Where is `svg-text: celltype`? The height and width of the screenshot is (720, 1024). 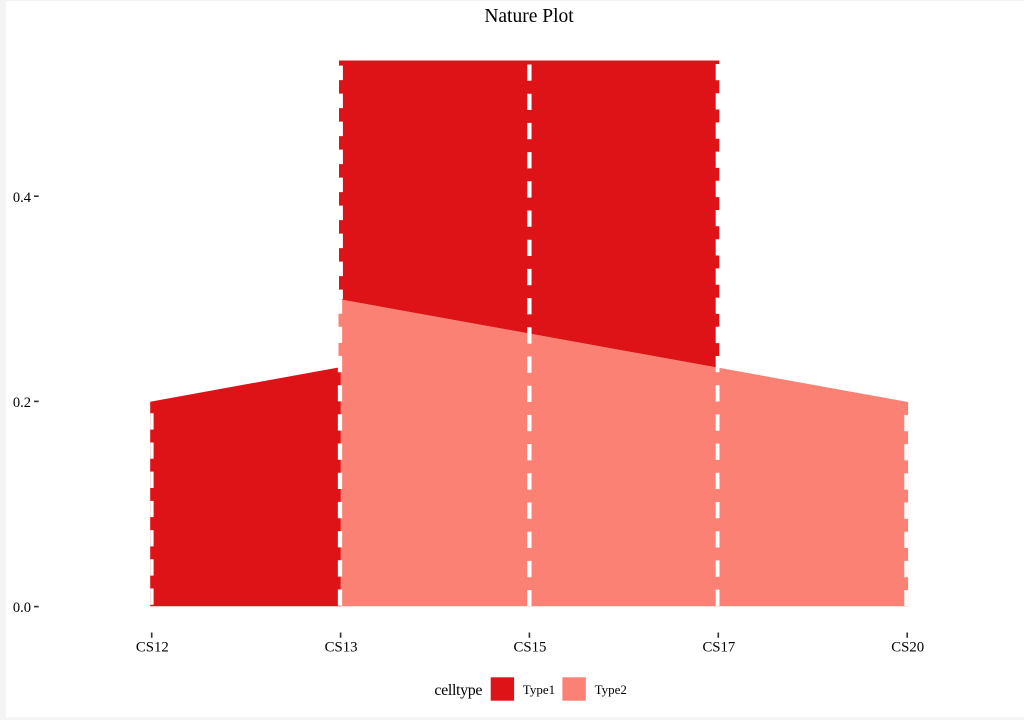 svg-text: celltype is located at coordinates (458, 690).